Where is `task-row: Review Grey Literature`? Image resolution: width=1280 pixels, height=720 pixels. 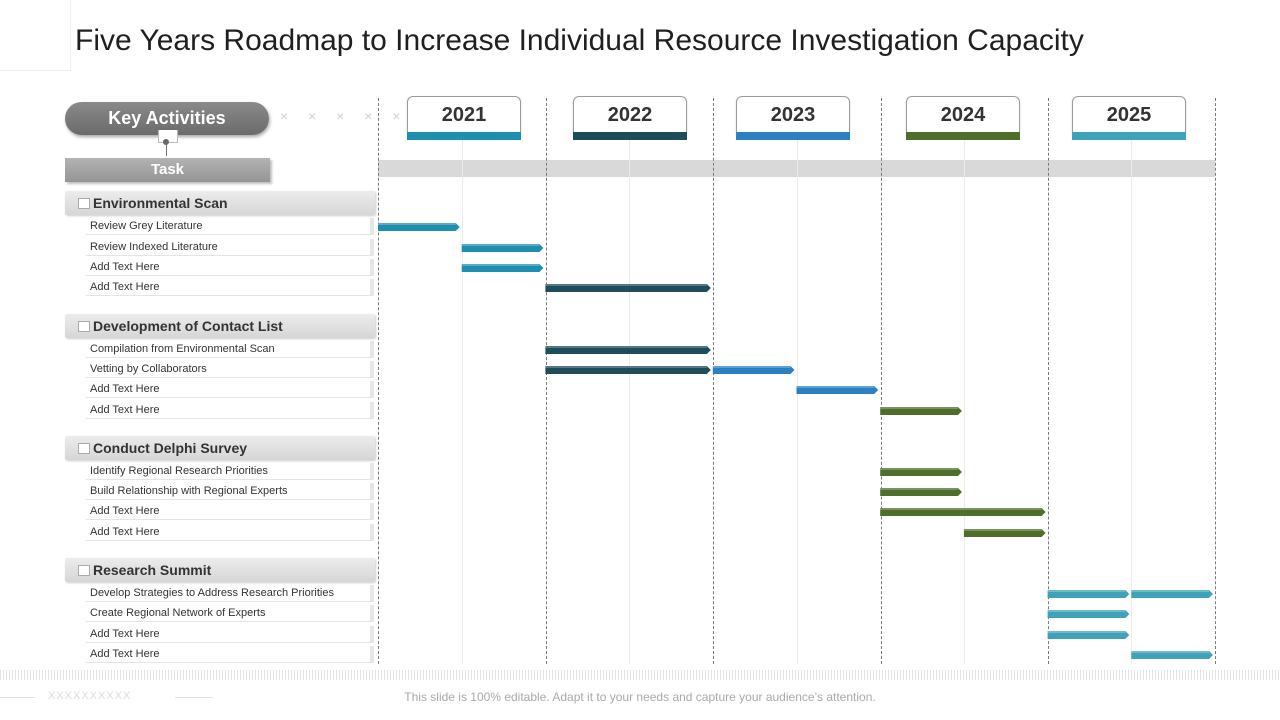
task-row: Review Grey Literature is located at coordinates (230, 226).